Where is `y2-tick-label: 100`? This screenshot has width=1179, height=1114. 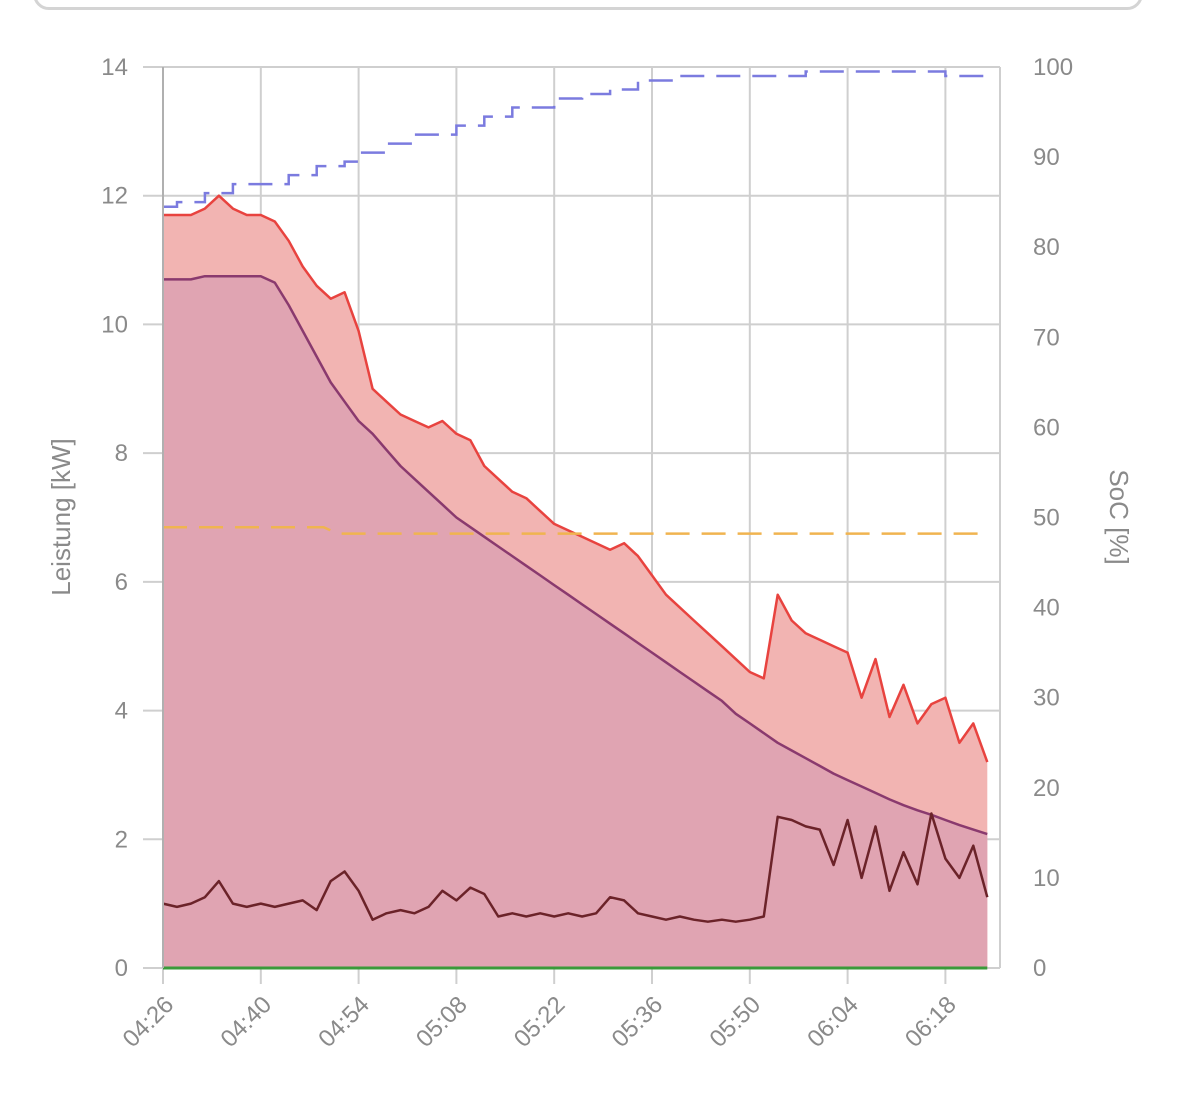 y2-tick-label: 100 is located at coordinates (1053, 67).